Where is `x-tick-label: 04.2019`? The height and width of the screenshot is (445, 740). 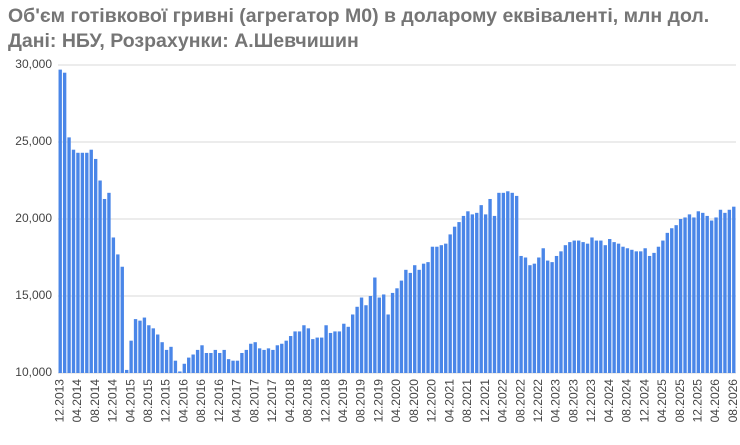
x-tick-label: 04.2019 is located at coordinates (343, 401).